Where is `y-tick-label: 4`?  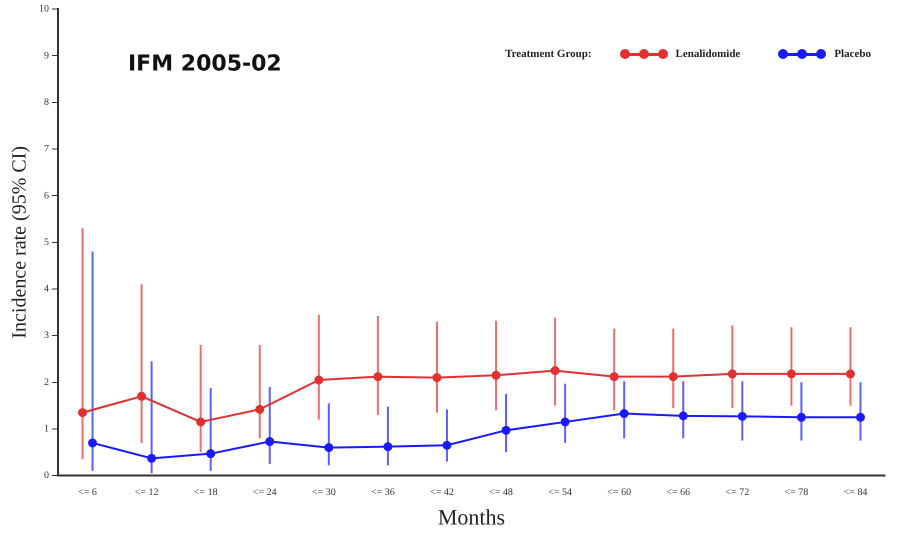
y-tick-label: 4 is located at coordinates (46, 289).